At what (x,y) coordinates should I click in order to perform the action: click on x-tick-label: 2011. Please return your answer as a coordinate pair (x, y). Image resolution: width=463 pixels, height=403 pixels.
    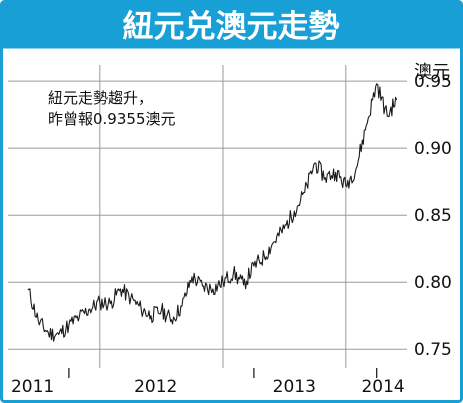
    Looking at the image, I should click on (32, 387).